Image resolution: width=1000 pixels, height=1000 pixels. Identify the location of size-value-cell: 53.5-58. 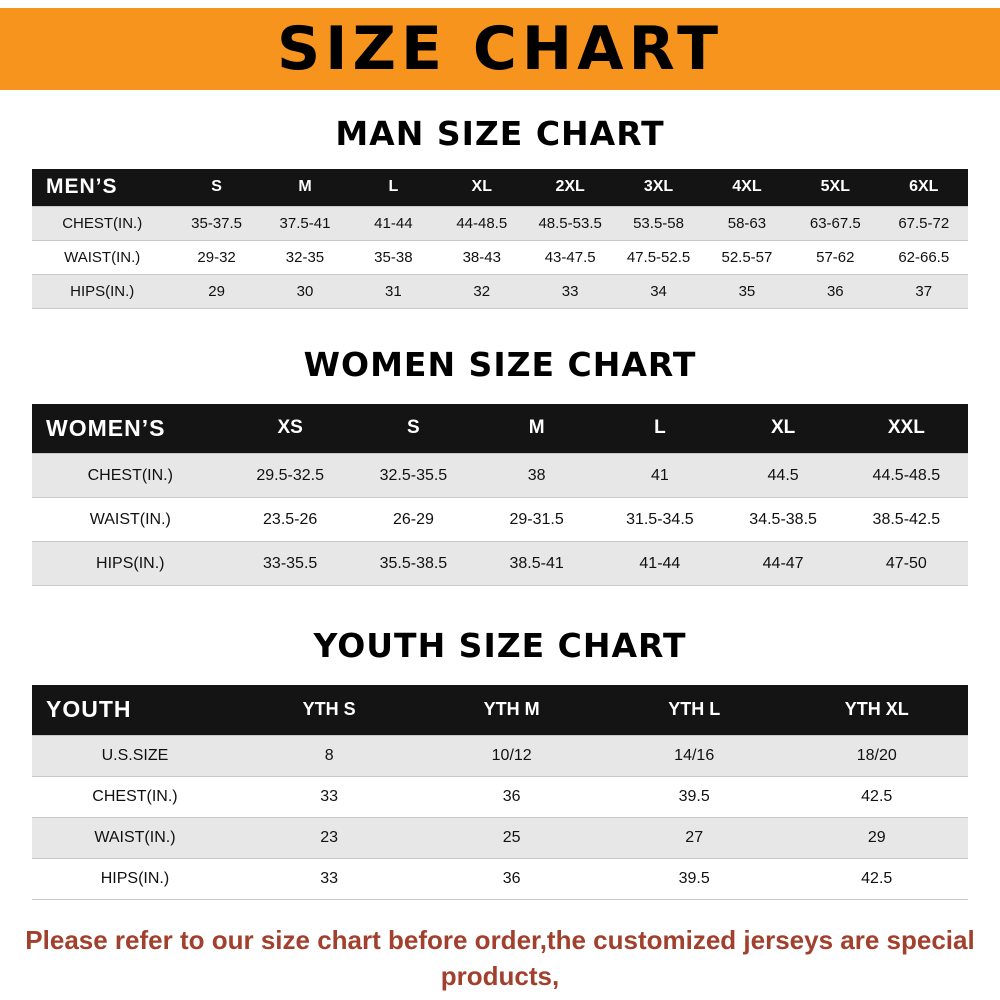
(658, 222).